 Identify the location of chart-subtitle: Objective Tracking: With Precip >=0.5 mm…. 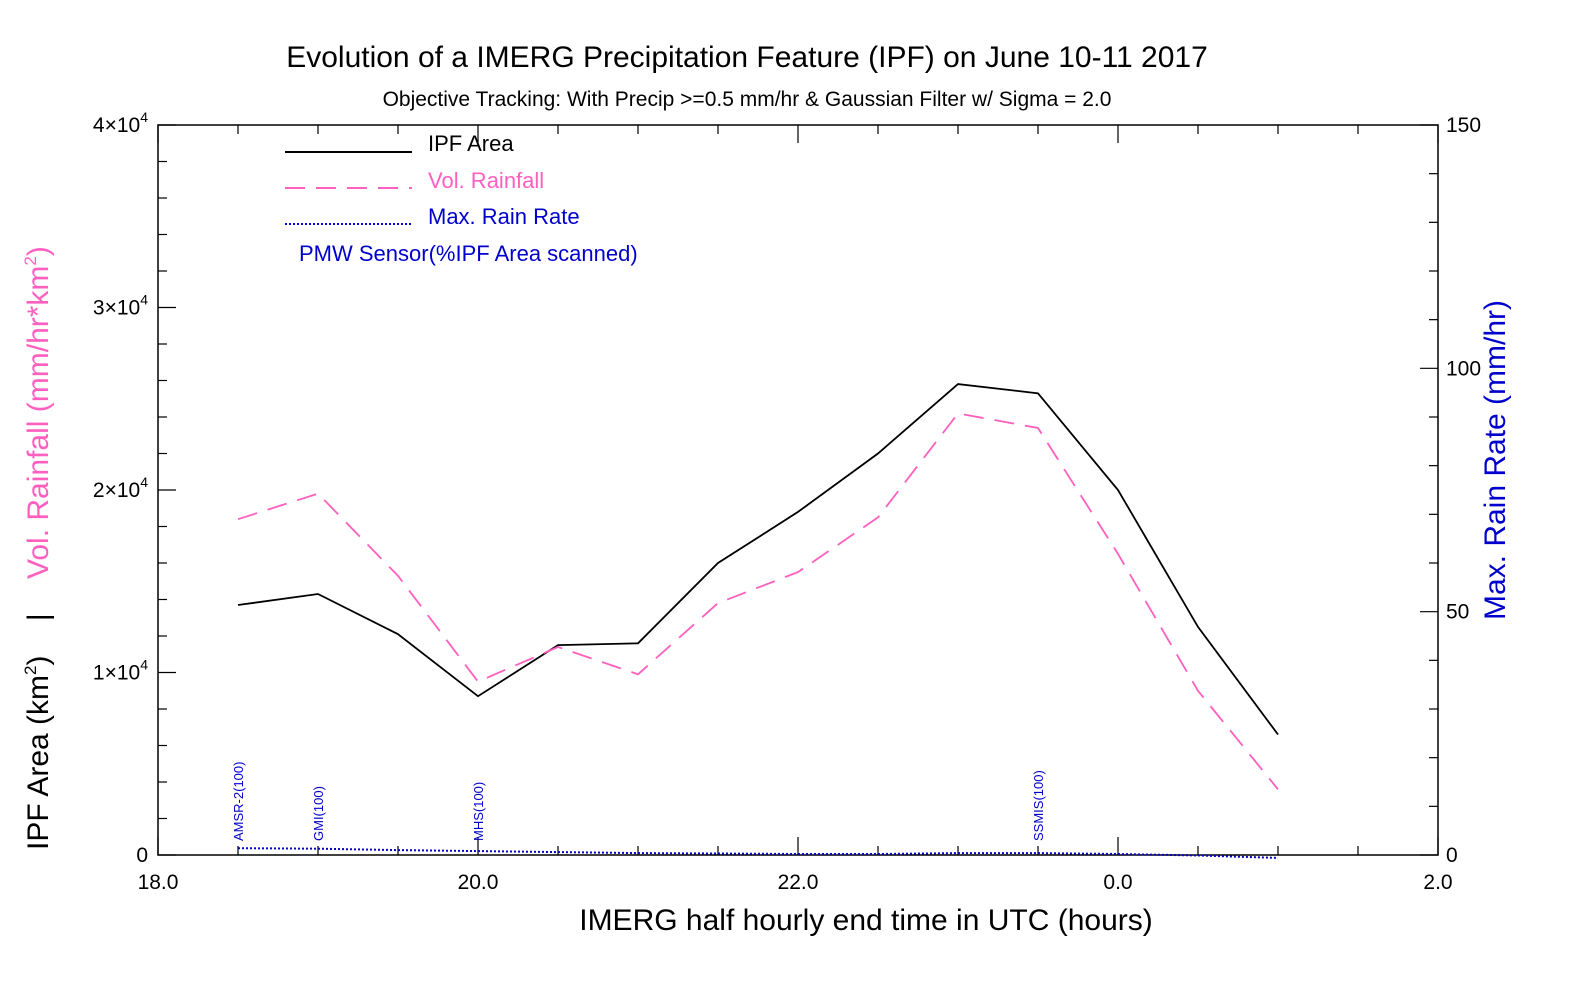
(747, 99).